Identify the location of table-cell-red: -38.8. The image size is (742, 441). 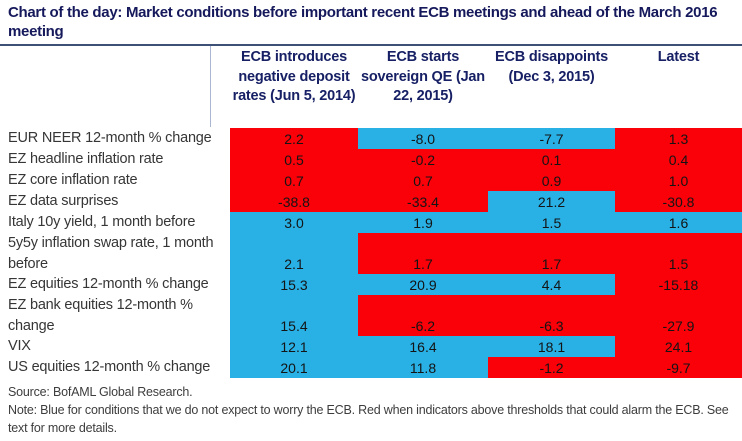
(294, 201).